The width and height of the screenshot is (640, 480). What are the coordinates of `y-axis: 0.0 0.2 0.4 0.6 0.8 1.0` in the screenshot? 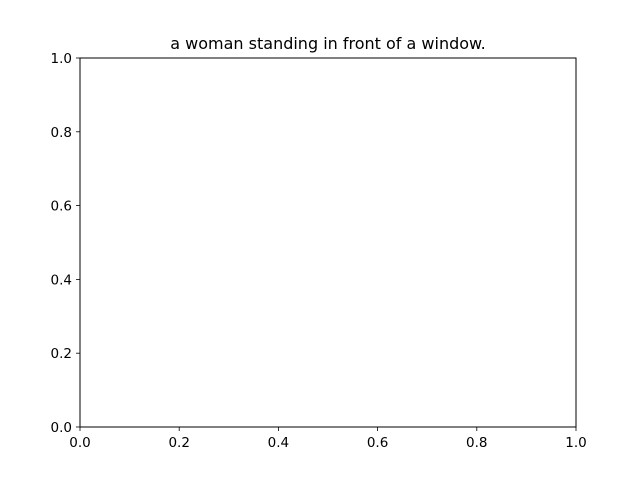 It's located at (65, 243).